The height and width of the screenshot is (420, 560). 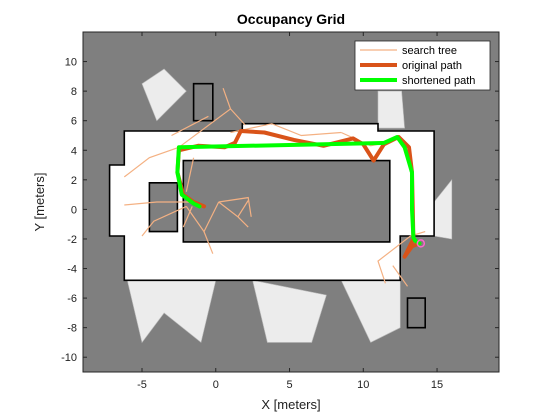 I want to click on legend-label-shortened-path: shortened path, so click(x=438, y=81).